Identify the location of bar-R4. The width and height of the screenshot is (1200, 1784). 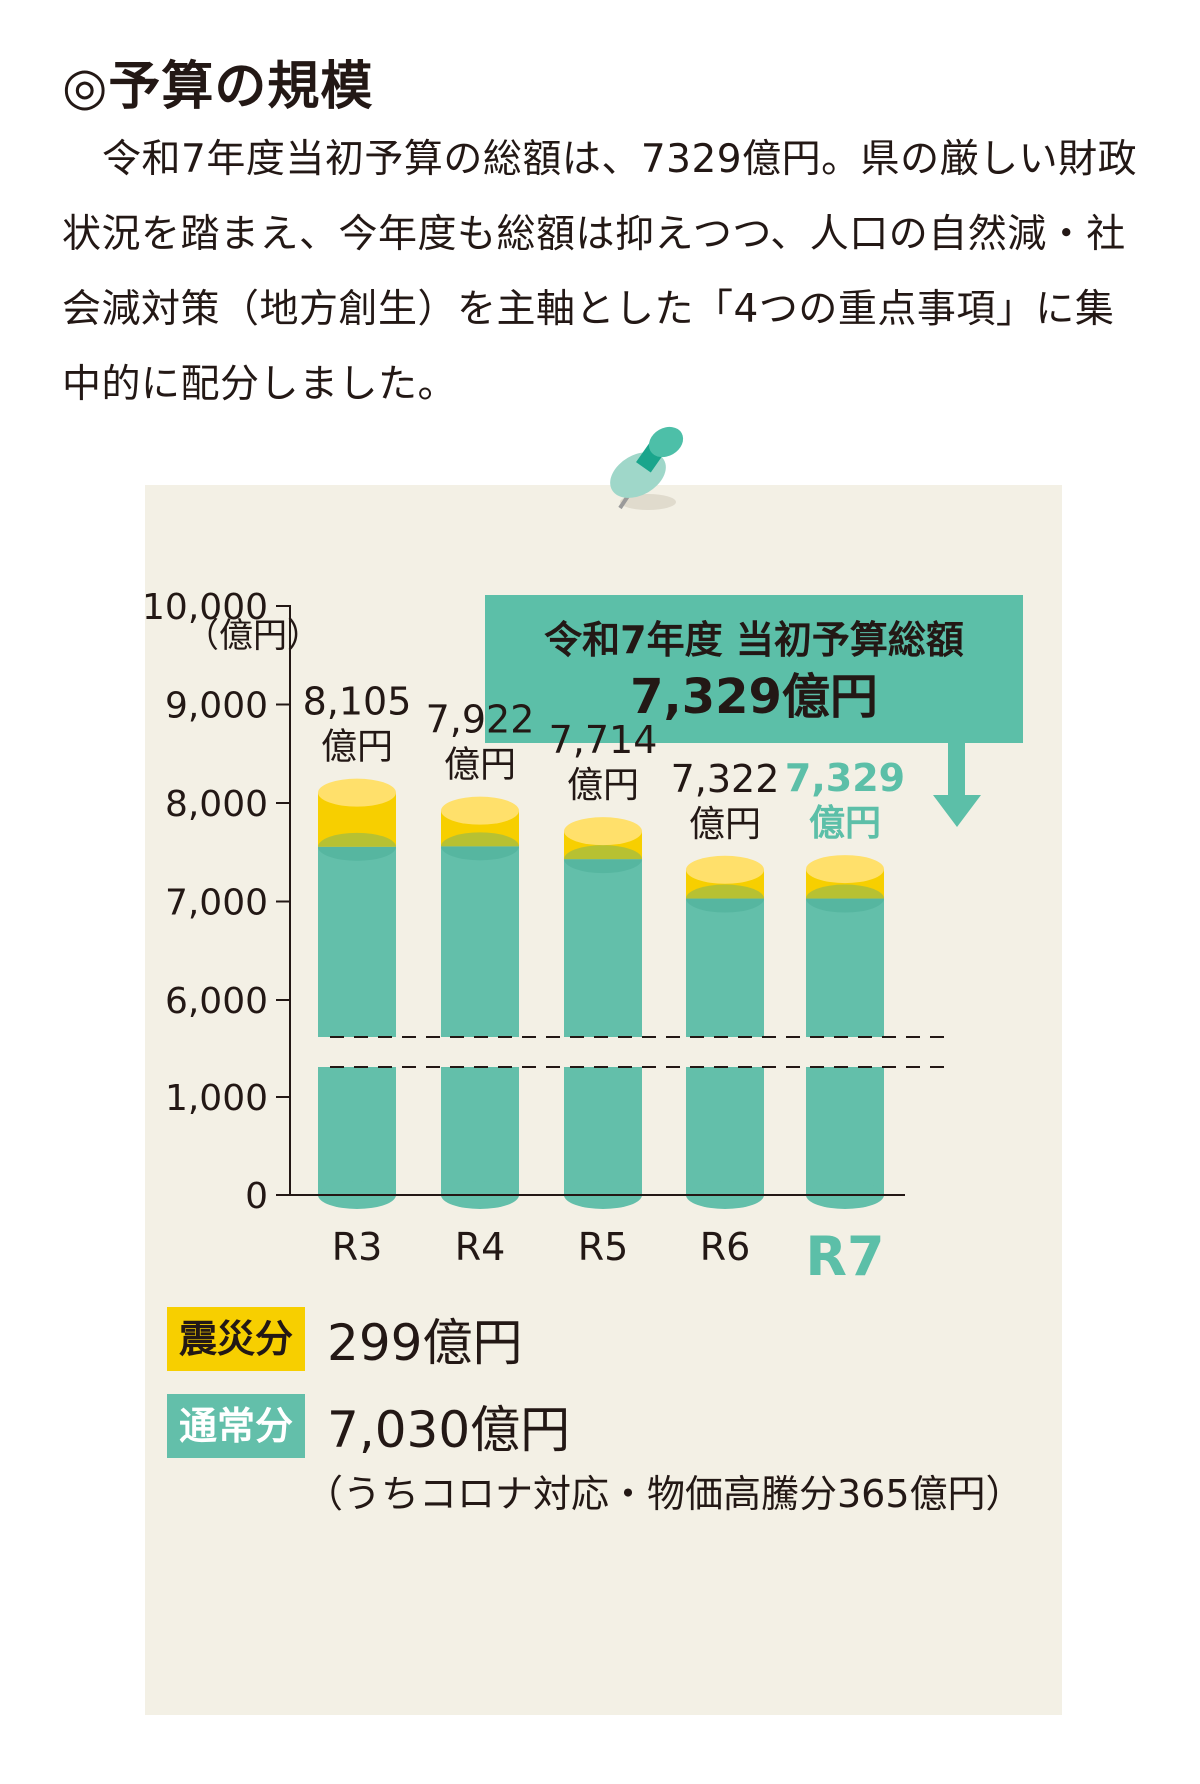
(480, 1002).